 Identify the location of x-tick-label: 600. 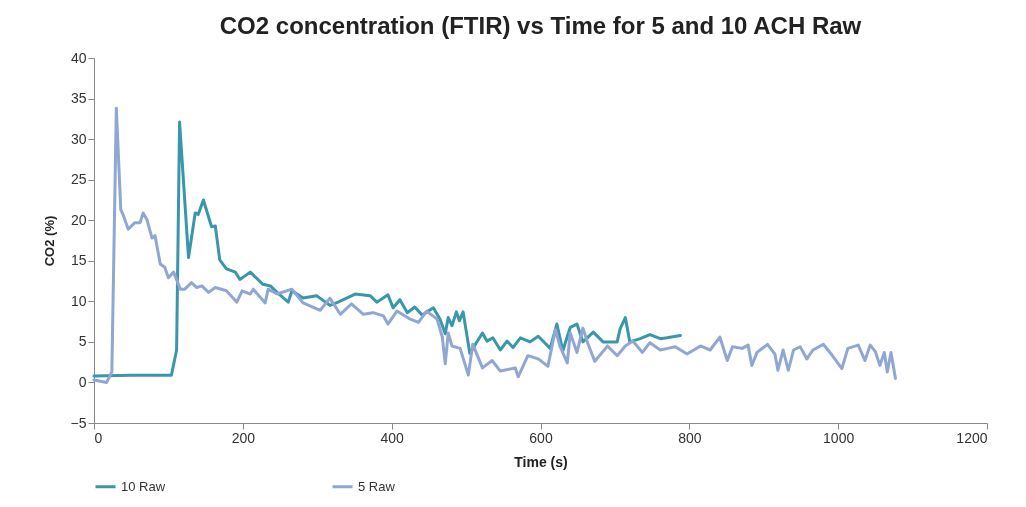
(541, 437).